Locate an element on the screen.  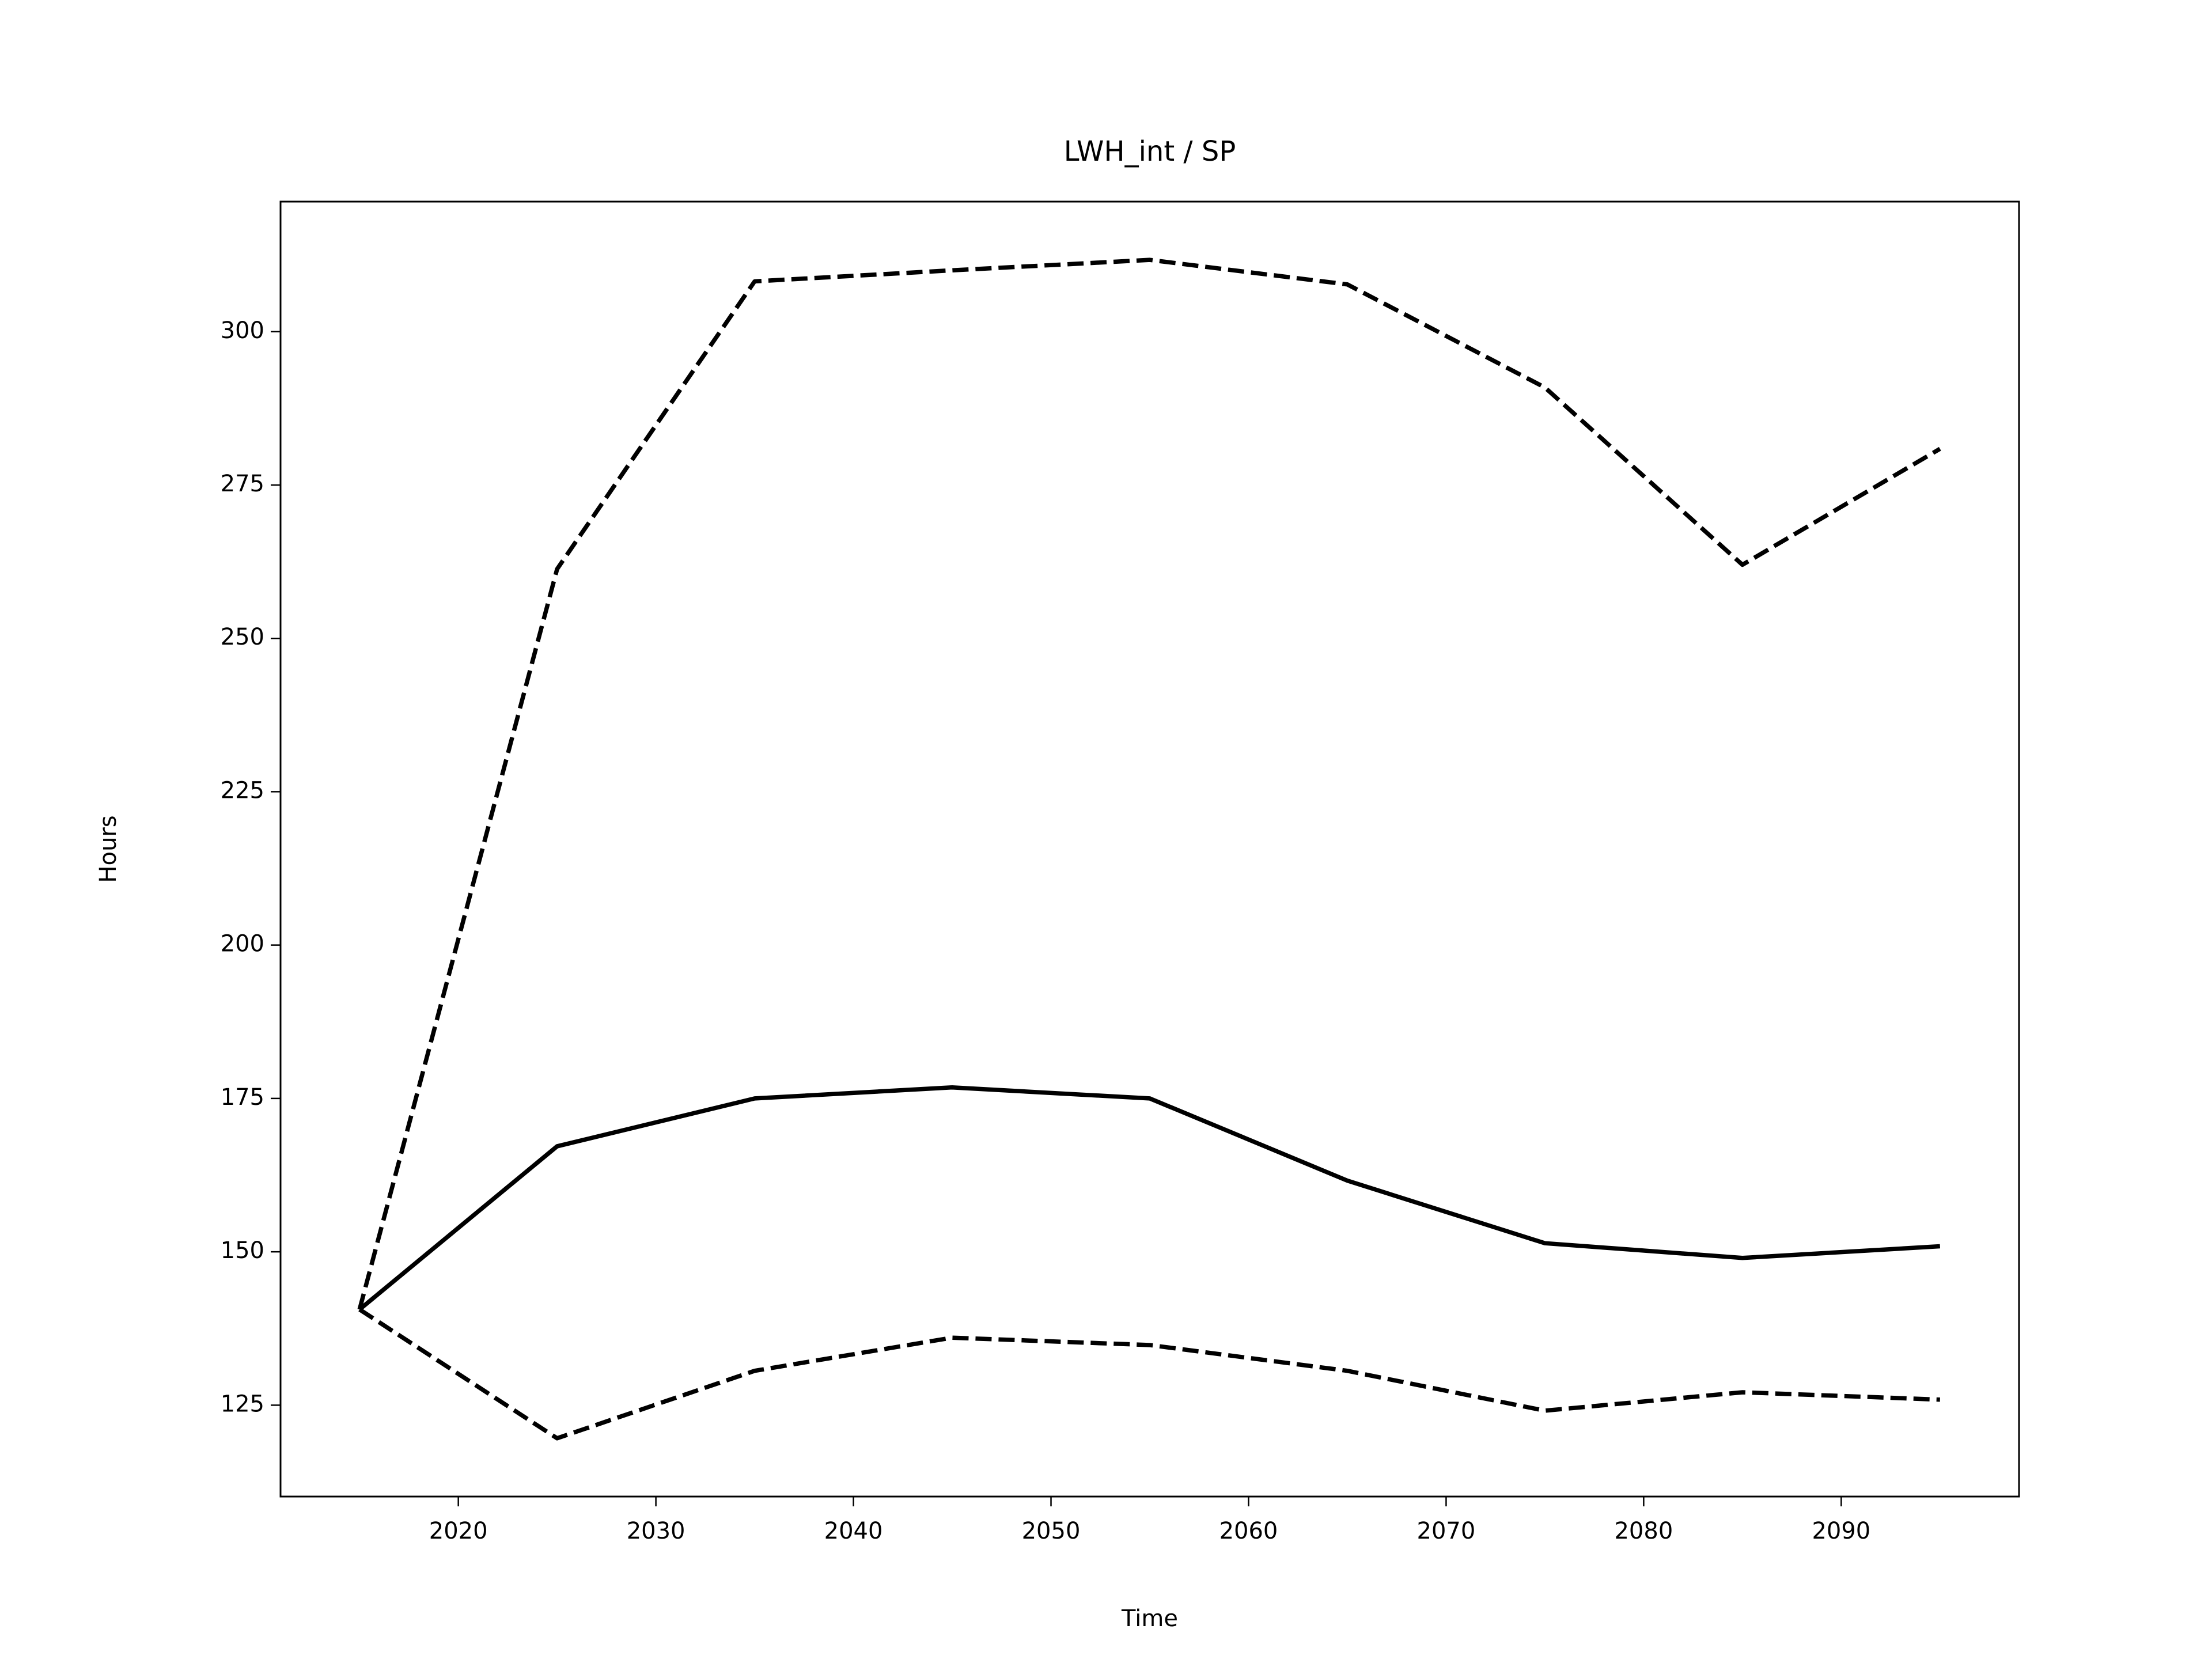
x-tick-label: 2080 is located at coordinates (1643, 1531).